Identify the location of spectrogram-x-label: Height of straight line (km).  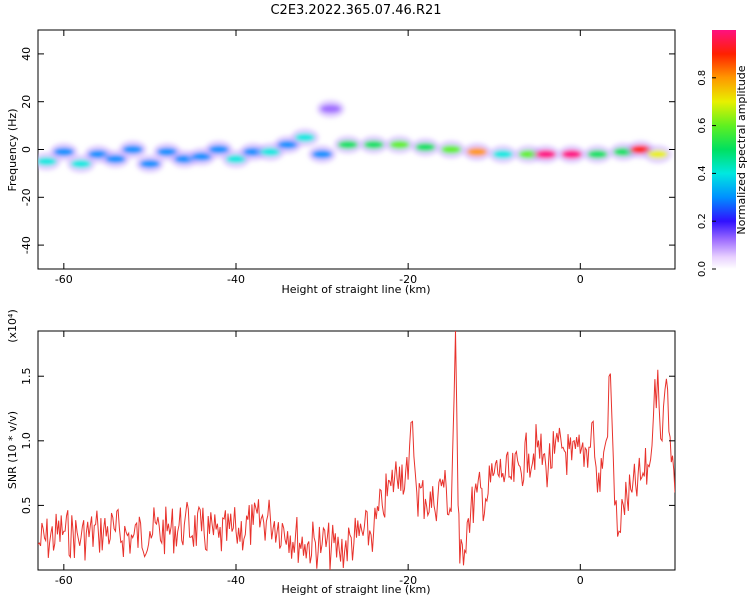
(355, 289).